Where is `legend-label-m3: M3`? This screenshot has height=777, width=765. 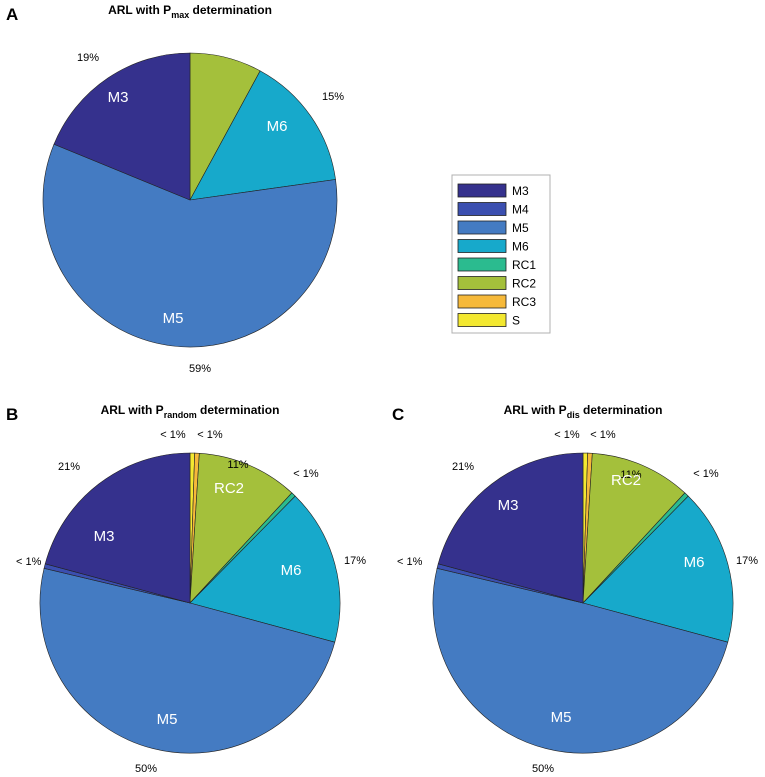
legend-label-m3: M3 is located at coordinates (520, 191).